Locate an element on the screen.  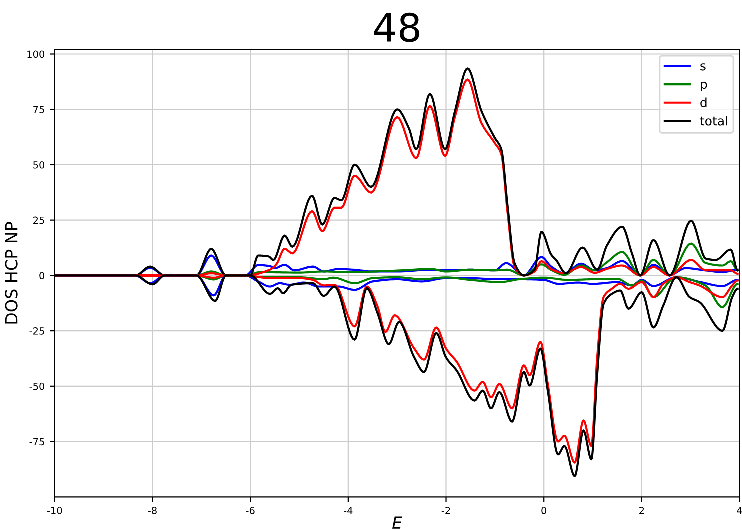
y-tick-label: 50 is located at coordinates (39, 165).